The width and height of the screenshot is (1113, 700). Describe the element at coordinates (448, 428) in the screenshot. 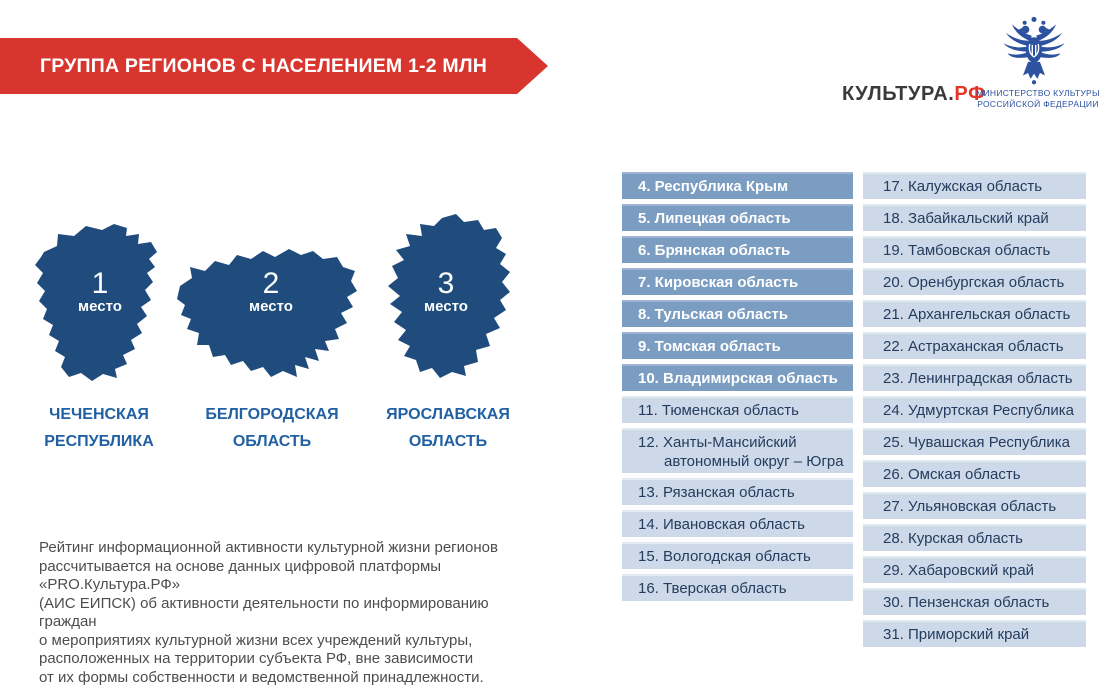

I see `region-name-yaroslavl: ЯРОСЛАВСКАЯ ОБЛАСТЬ` at that location.